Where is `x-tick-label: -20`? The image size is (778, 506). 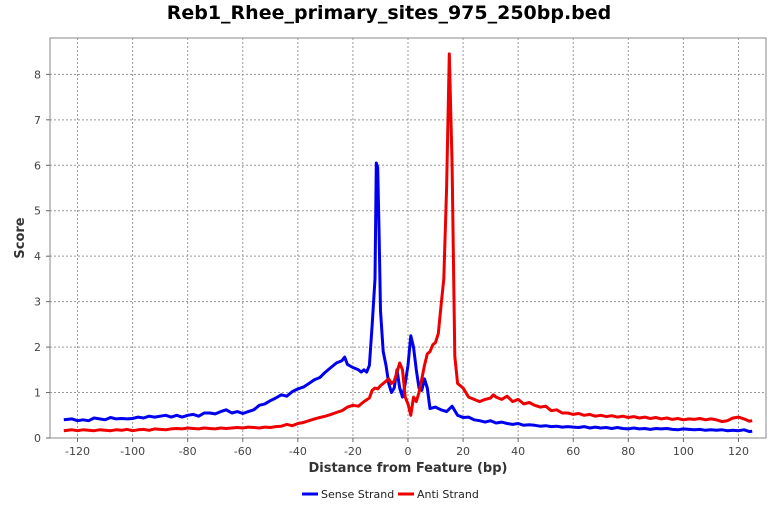 x-tick-label: -20 is located at coordinates (353, 451).